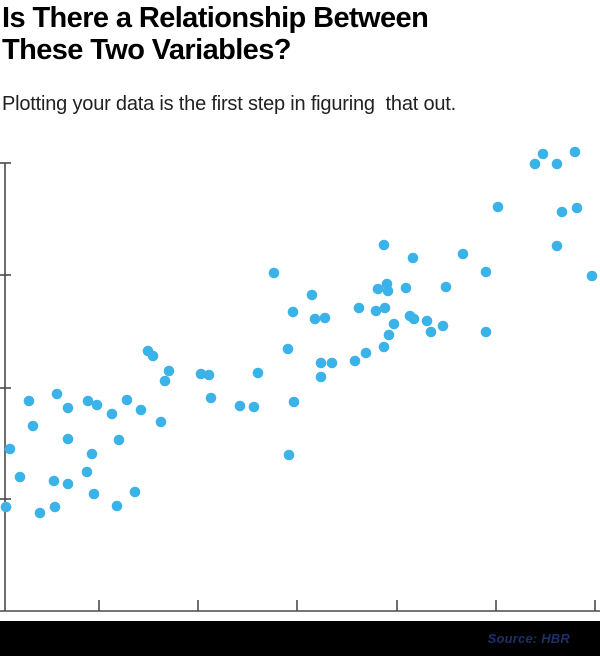 This screenshot has height=656, width=600. Describe the element at coordinates (528, 638) in the screenshot. I see `source-label: Source: HBR` at that location.